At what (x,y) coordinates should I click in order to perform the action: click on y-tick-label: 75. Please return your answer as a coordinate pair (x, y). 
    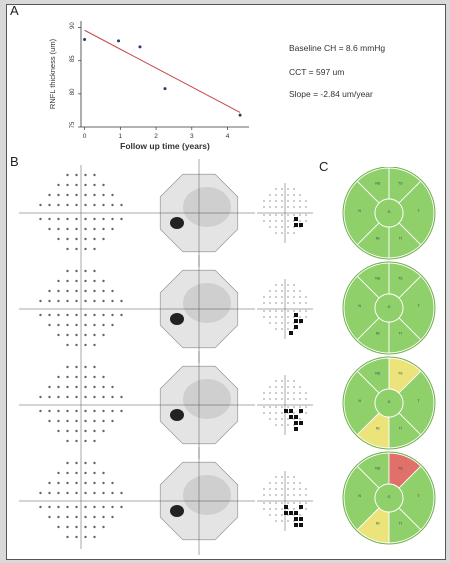
    Looking at the image, I should click on (73, 124).